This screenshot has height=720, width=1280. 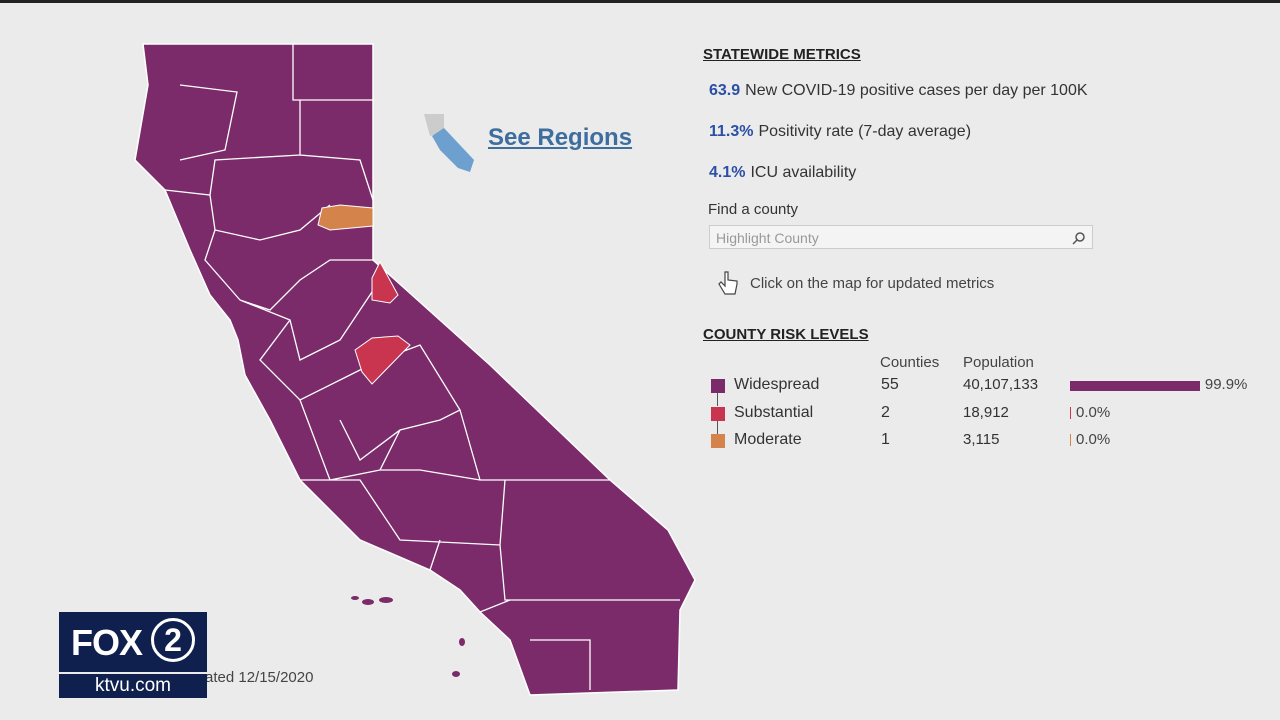 I want to click on metric-label: ICU availability, so click(x=803, y=172).